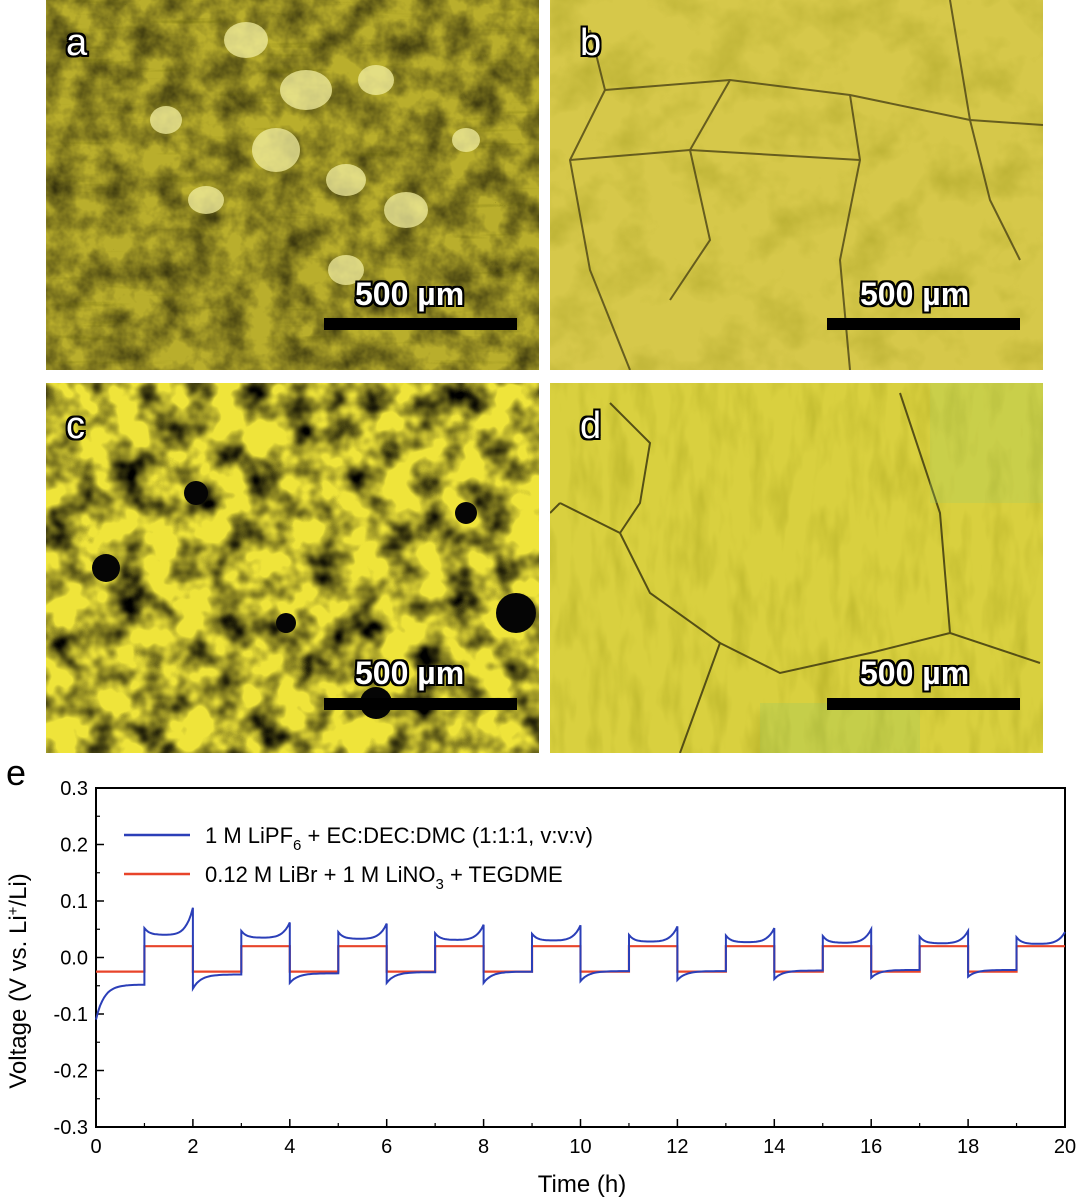 This screenshot has height=1202, width=1080. Describe the element at coordinates (71, 1015) in the screenshot. I see `y-tick-label: -0.1` at that location.